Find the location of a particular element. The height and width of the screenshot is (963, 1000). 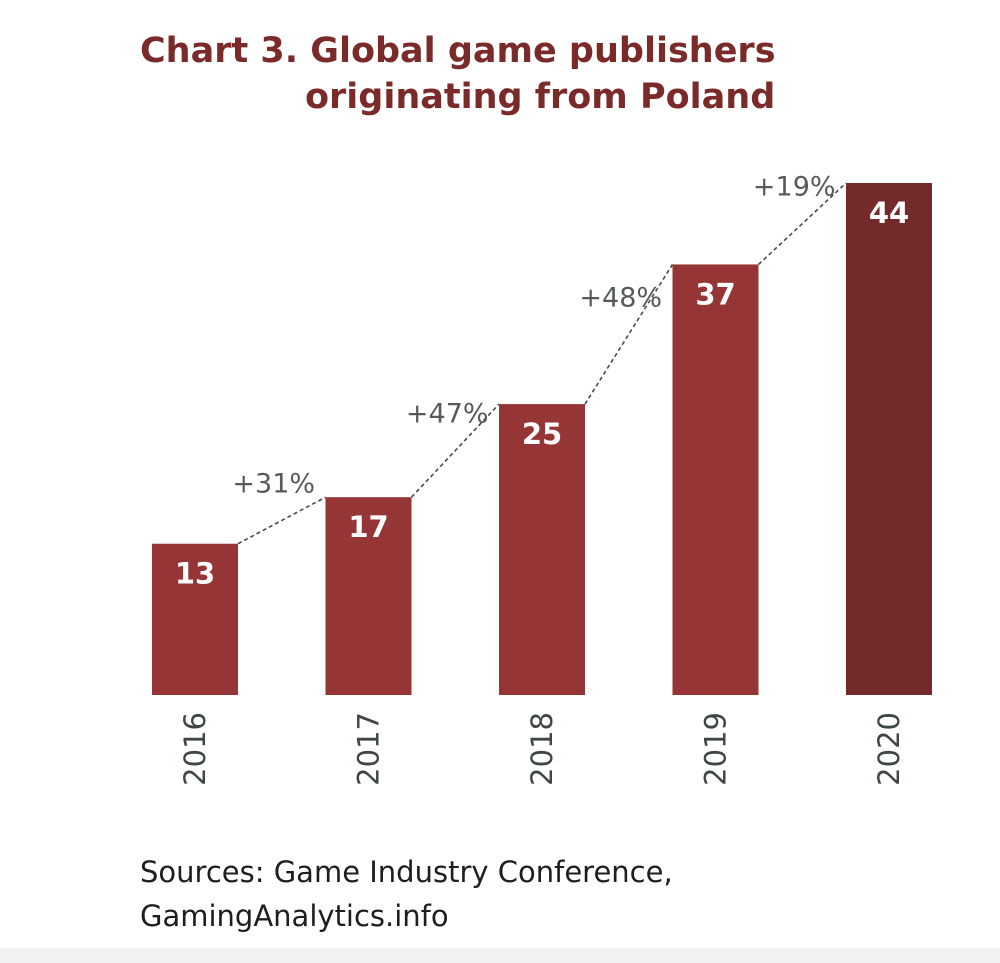

source-line-1: Sources: Game Industry Conference, is located at coordinates (406, 872).